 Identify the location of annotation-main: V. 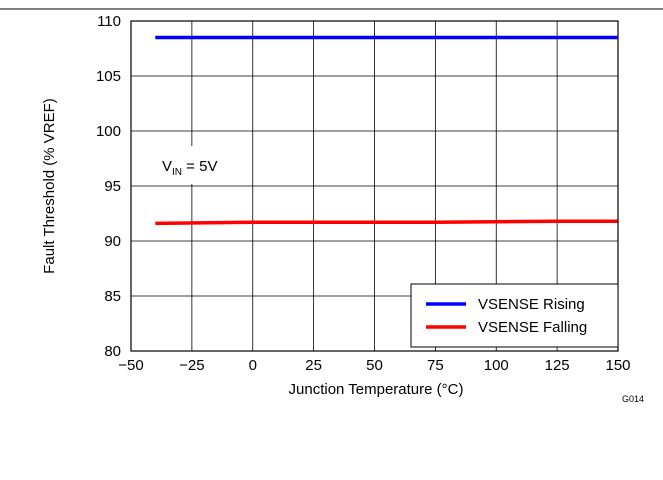
(167, 166).